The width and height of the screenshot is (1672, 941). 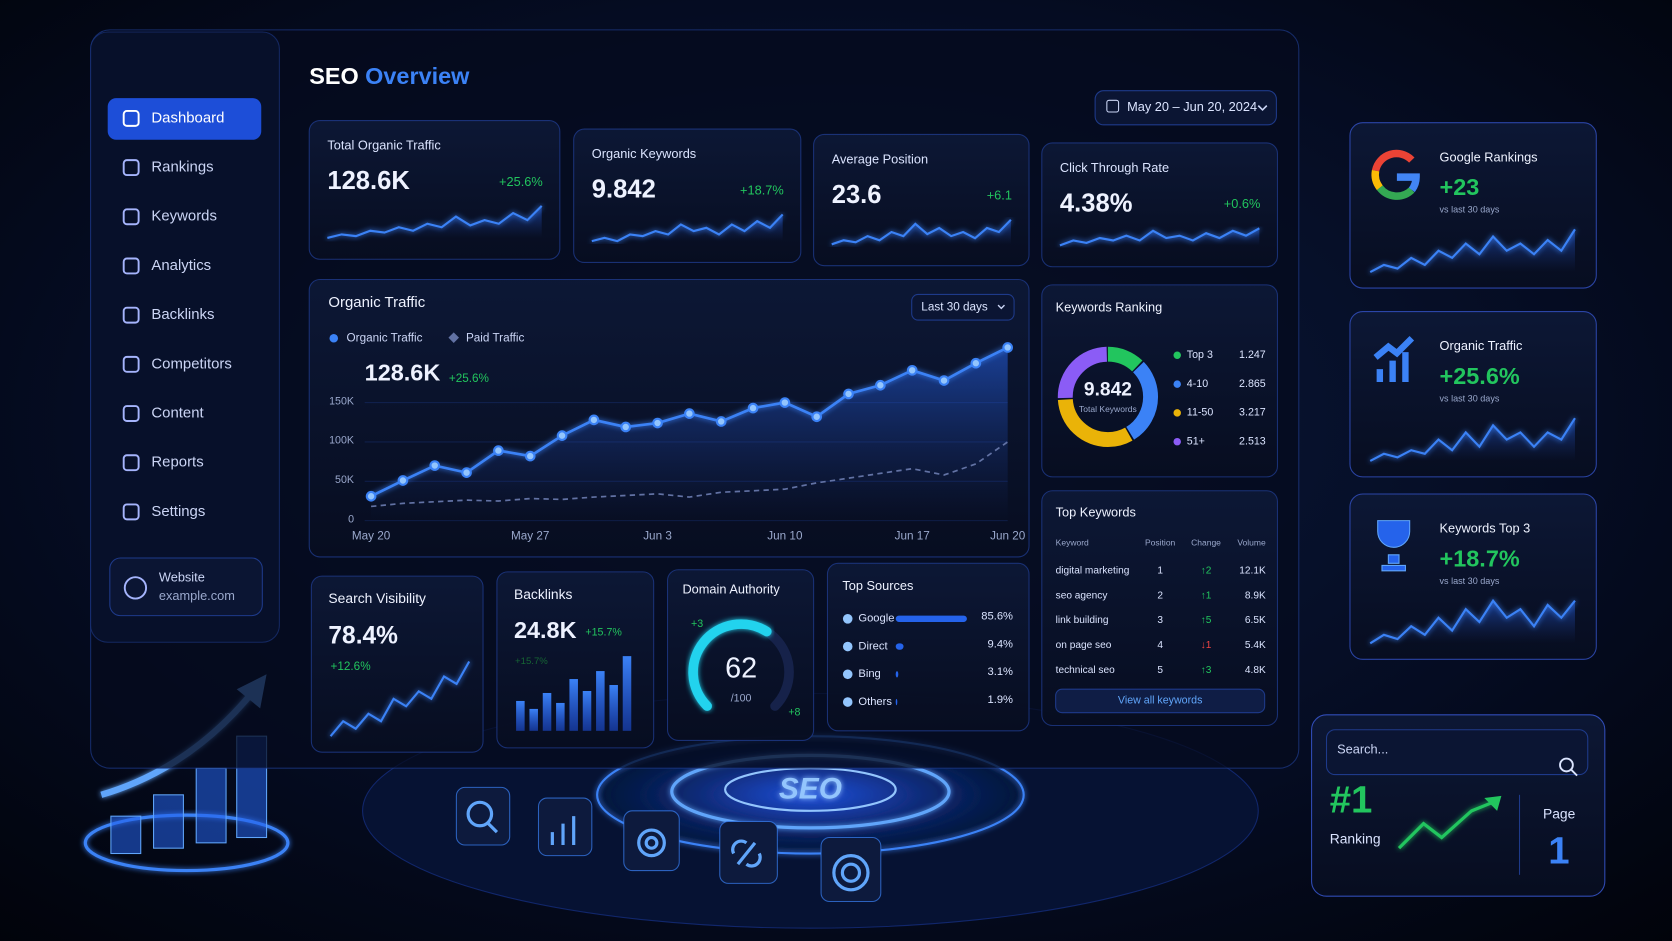 I want to click on label: +12.6%, so click(x=351, y=666).